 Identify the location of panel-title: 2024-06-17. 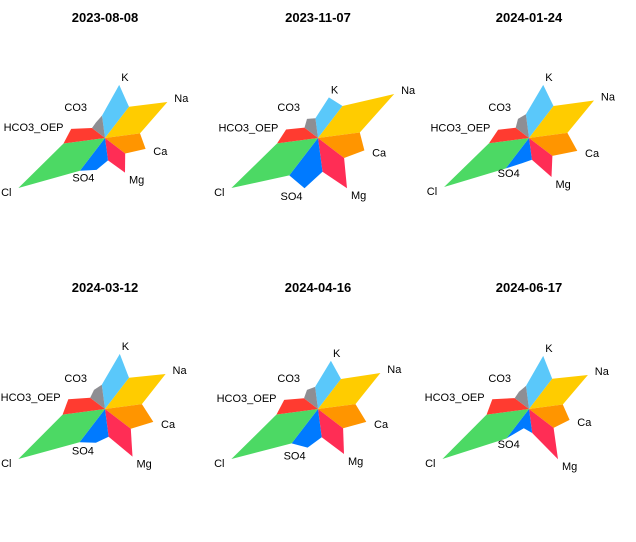
(529, 287).